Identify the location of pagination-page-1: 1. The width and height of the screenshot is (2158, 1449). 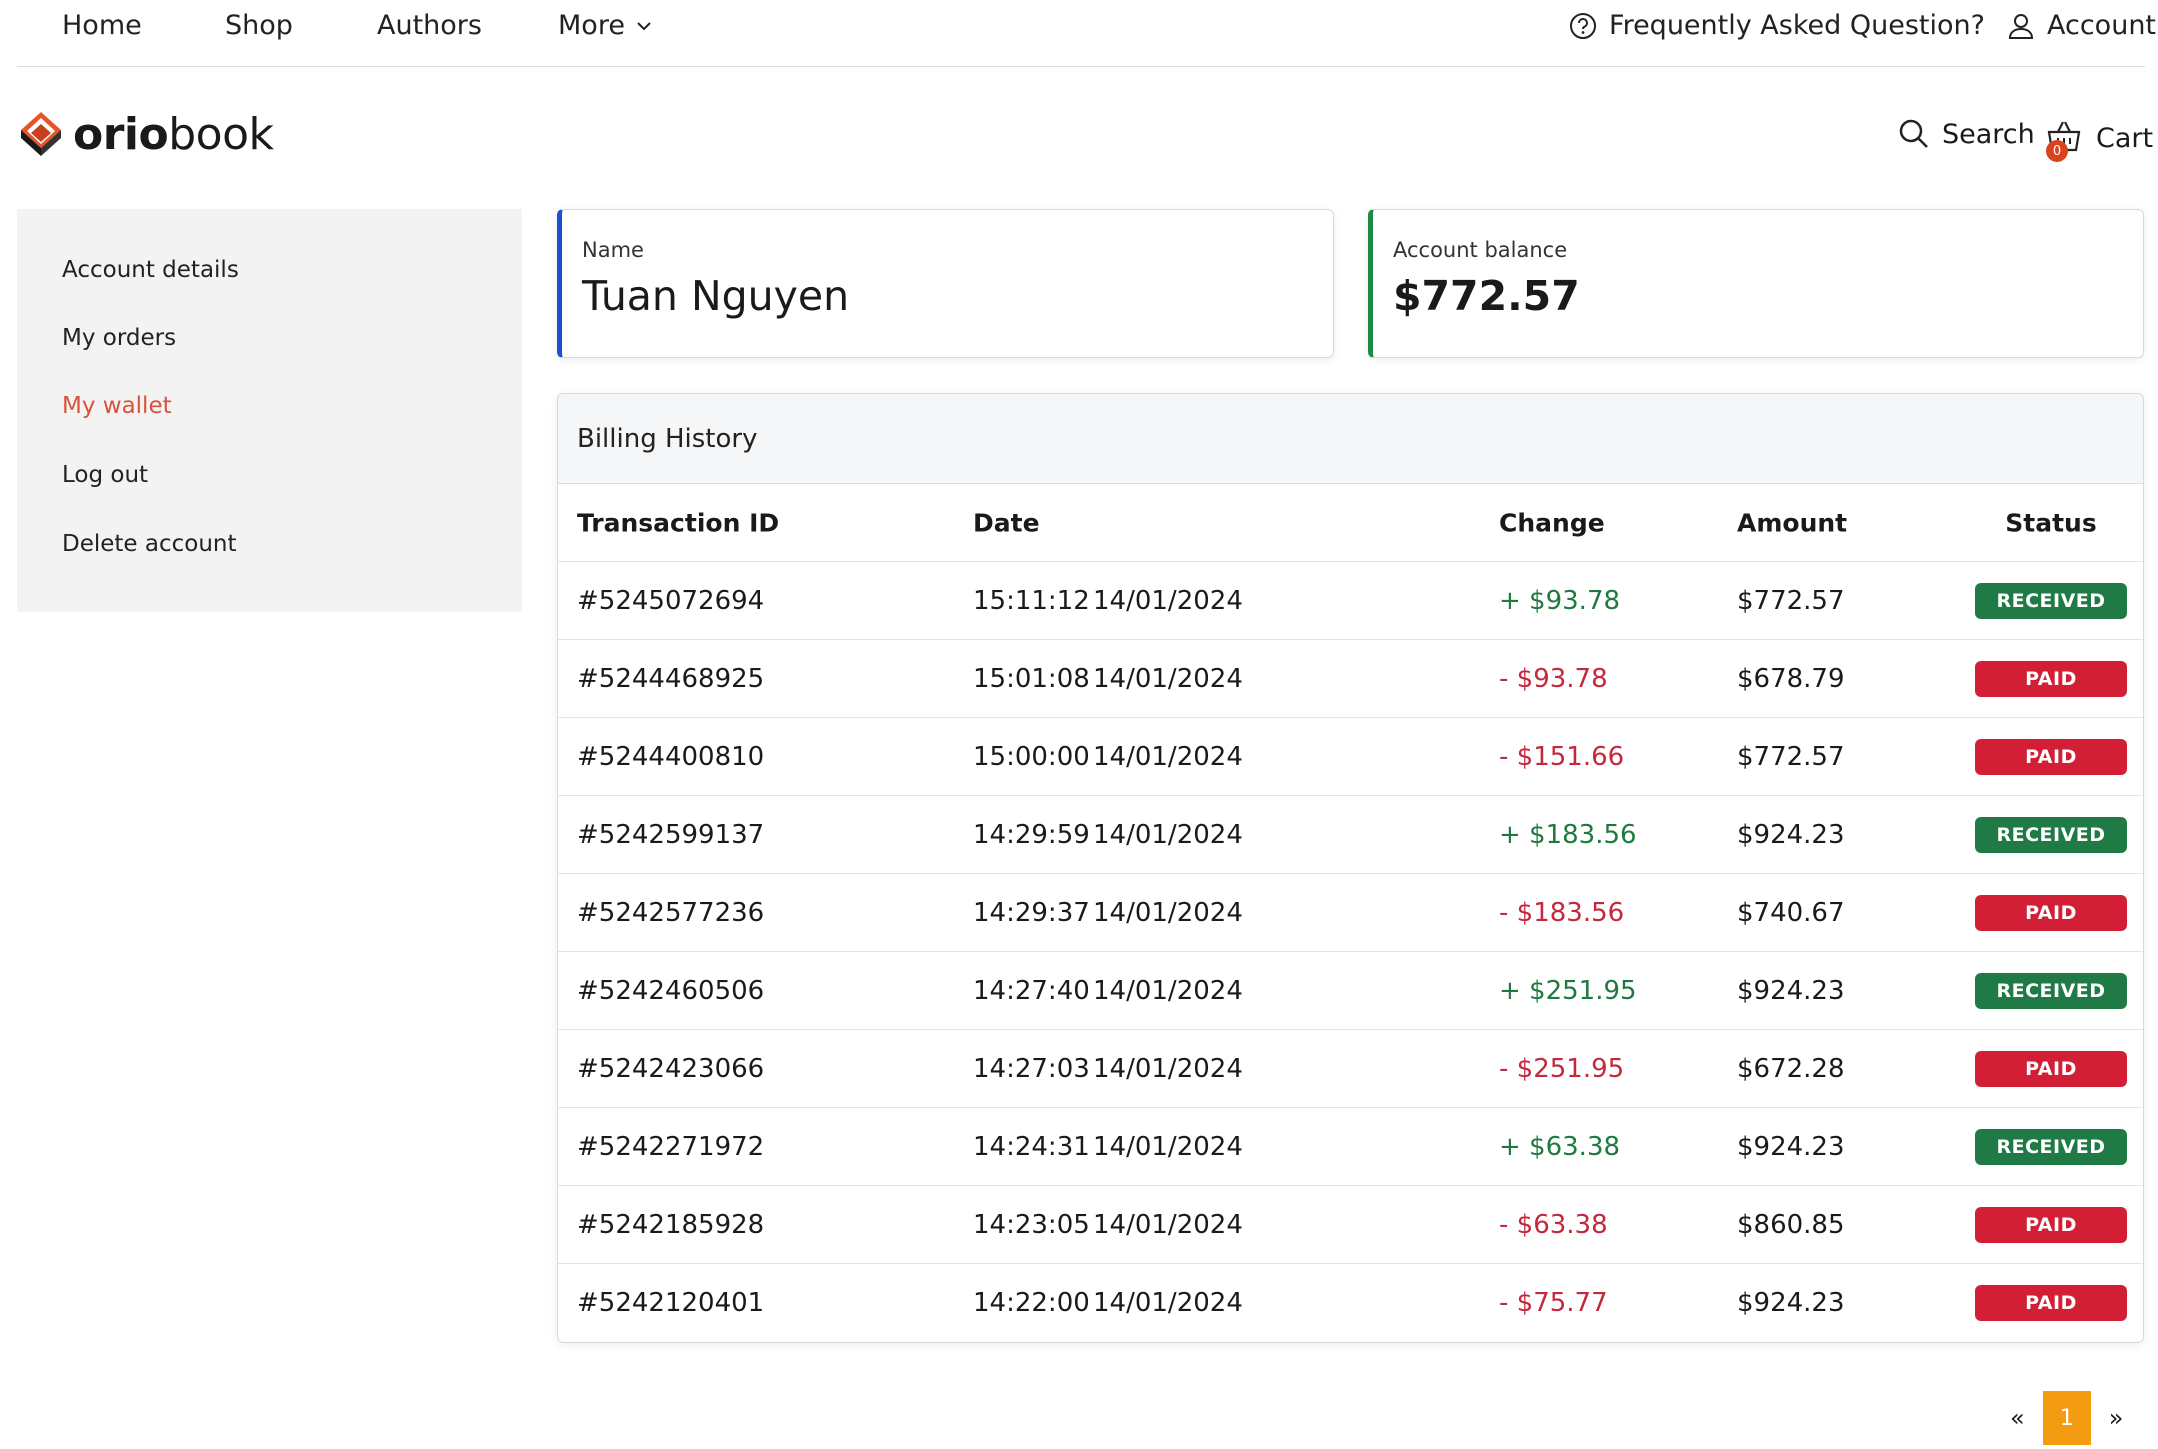
(2066, 1418).